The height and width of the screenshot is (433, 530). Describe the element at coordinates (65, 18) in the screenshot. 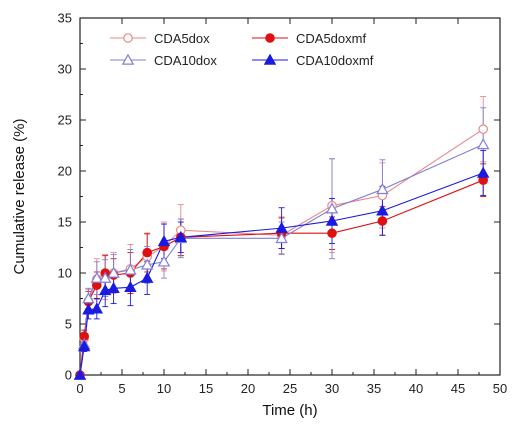

I see `y-tick-label: 35` at that location.